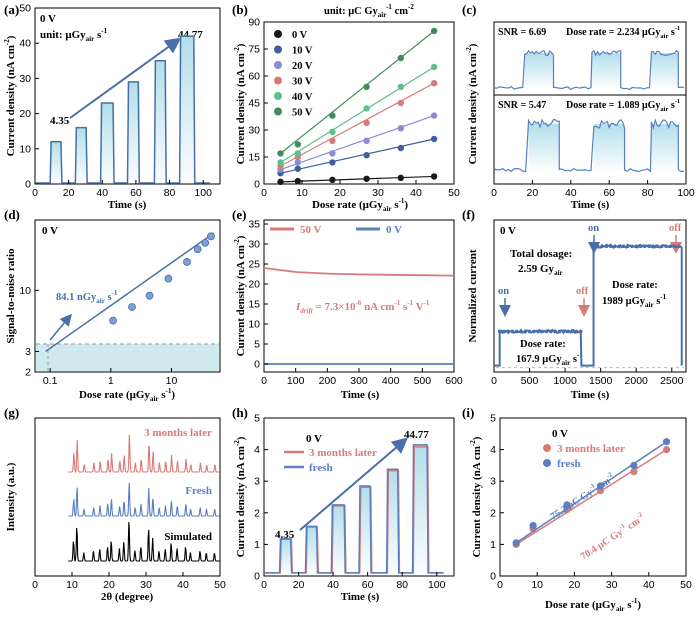 The width and height of the screenshot is (700, 618). What do you see at coordinates (136, 193) in the screenshot?
I see `panel-a-xtick-label: 60` at bounding box center [136, 193].